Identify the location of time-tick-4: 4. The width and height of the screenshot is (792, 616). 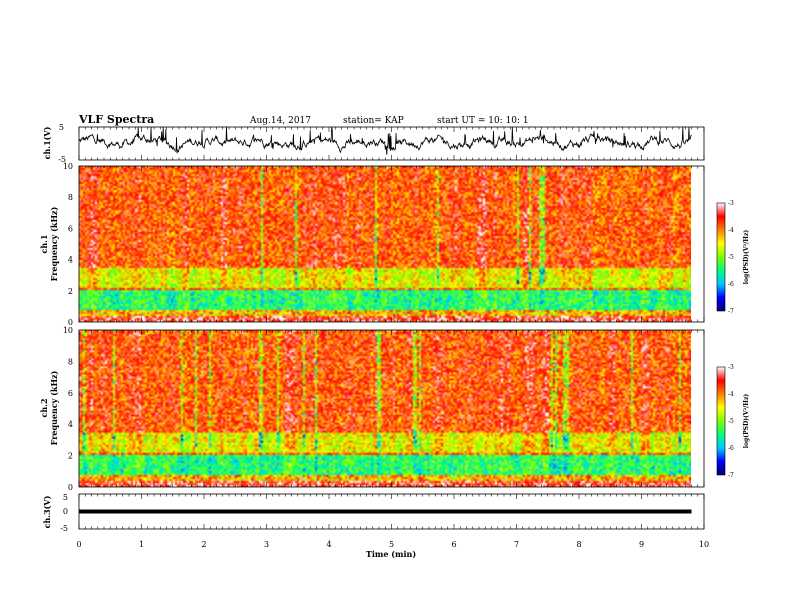
(328, 544).